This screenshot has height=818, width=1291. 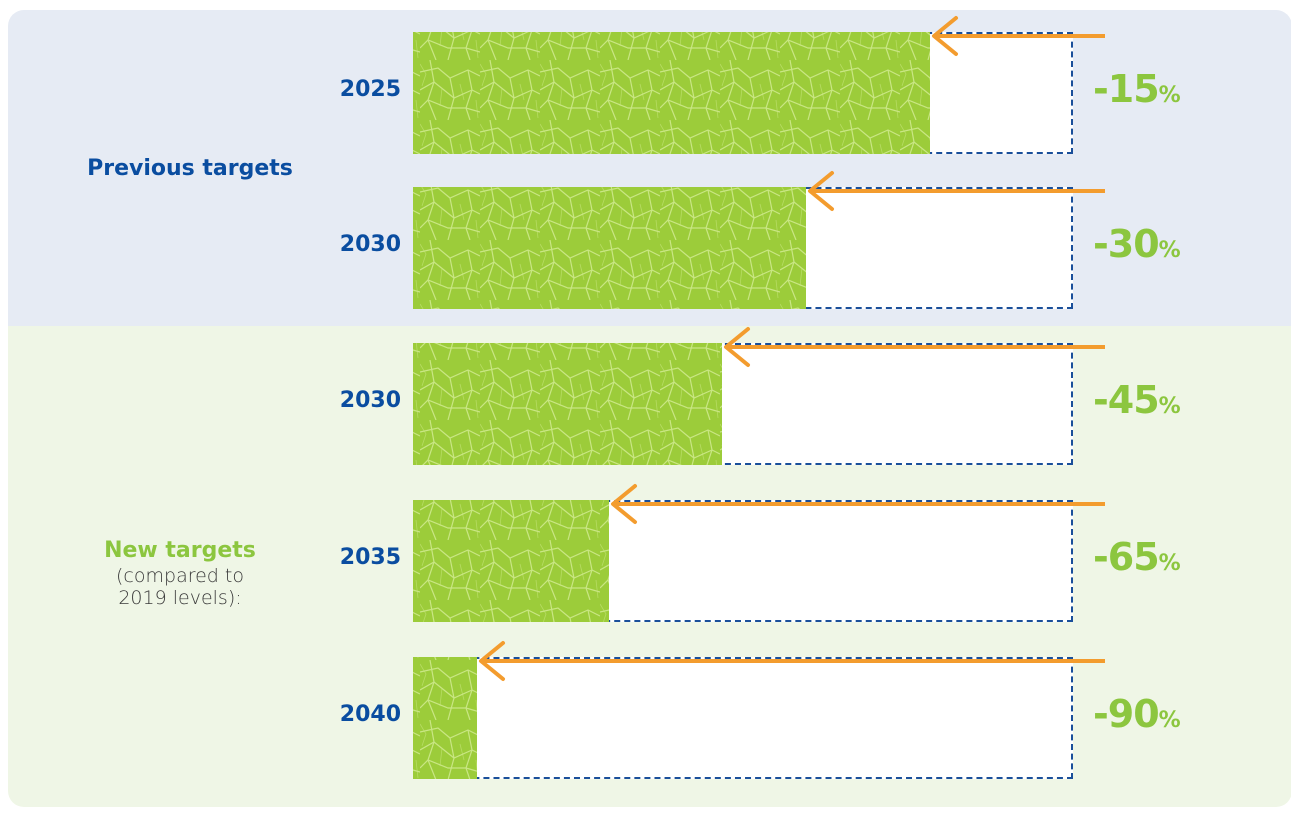 I want to click on percent-label-4: -90%, so click(x=1137, y=714).